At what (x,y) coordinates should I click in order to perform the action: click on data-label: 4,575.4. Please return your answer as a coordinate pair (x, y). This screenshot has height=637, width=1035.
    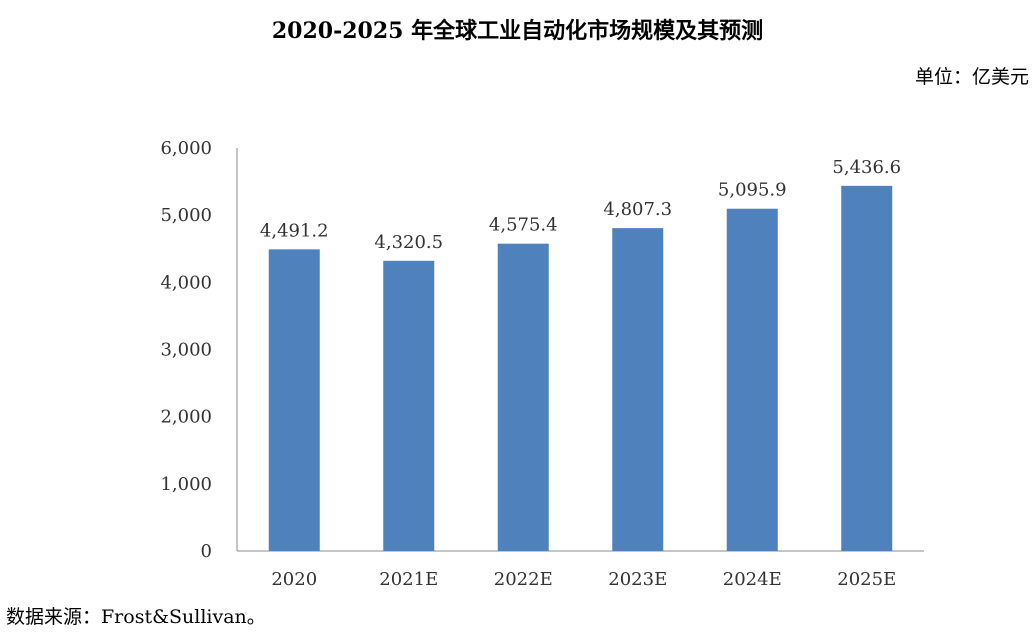
    Looking at the image, I should click on (523, 225).